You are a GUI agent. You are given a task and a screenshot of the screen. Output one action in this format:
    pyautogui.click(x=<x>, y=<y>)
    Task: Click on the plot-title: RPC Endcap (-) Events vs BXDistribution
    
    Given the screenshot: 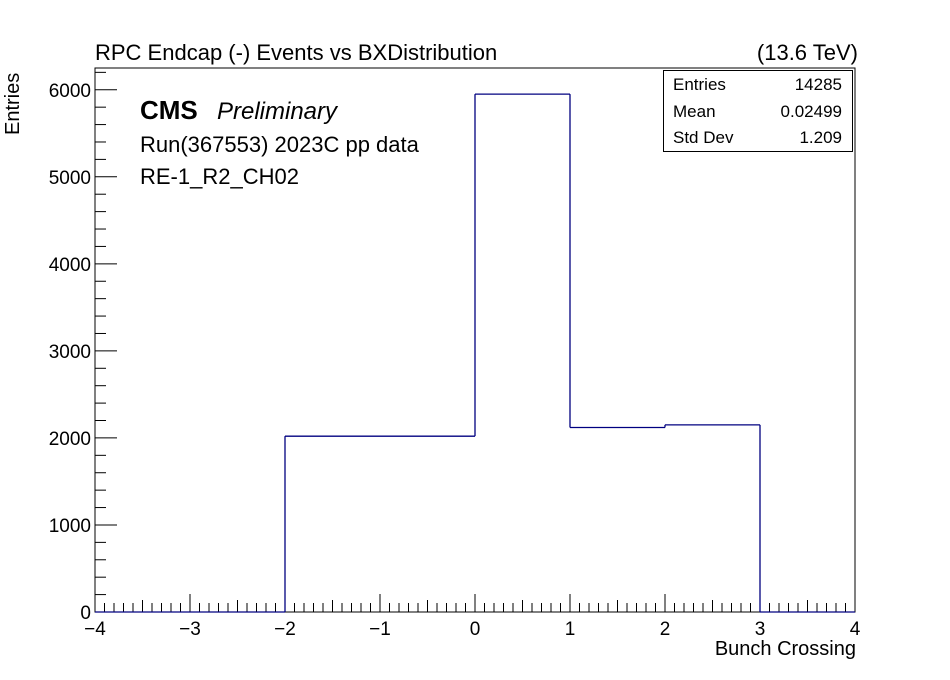 What is the action you would take?
    pyautogui.click(x=296, y=52)
    